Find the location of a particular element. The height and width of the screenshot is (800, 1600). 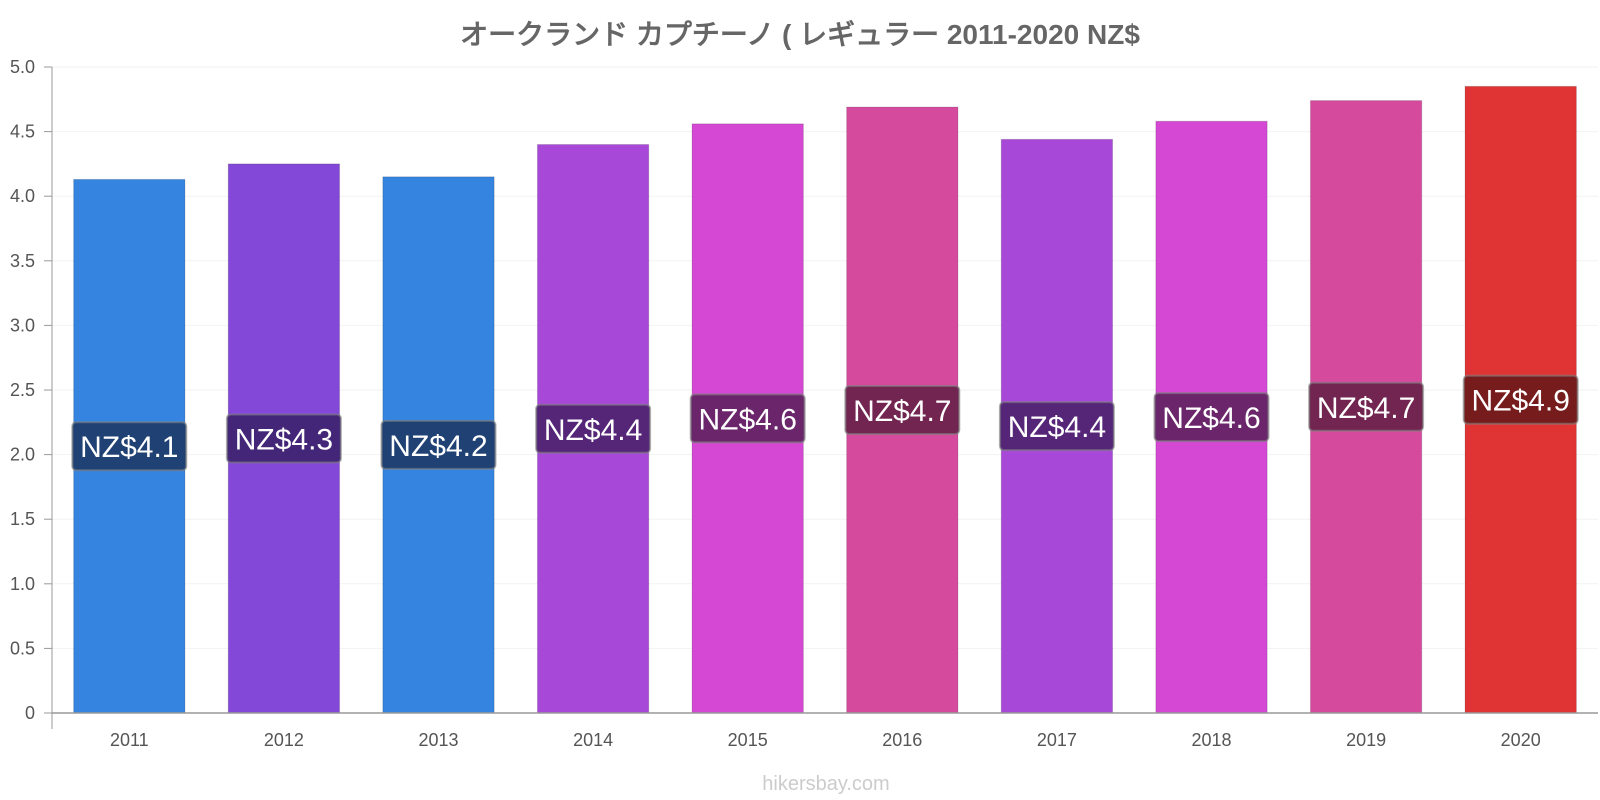

watermark: hikersbay.com is located at coordinates (825, 784).